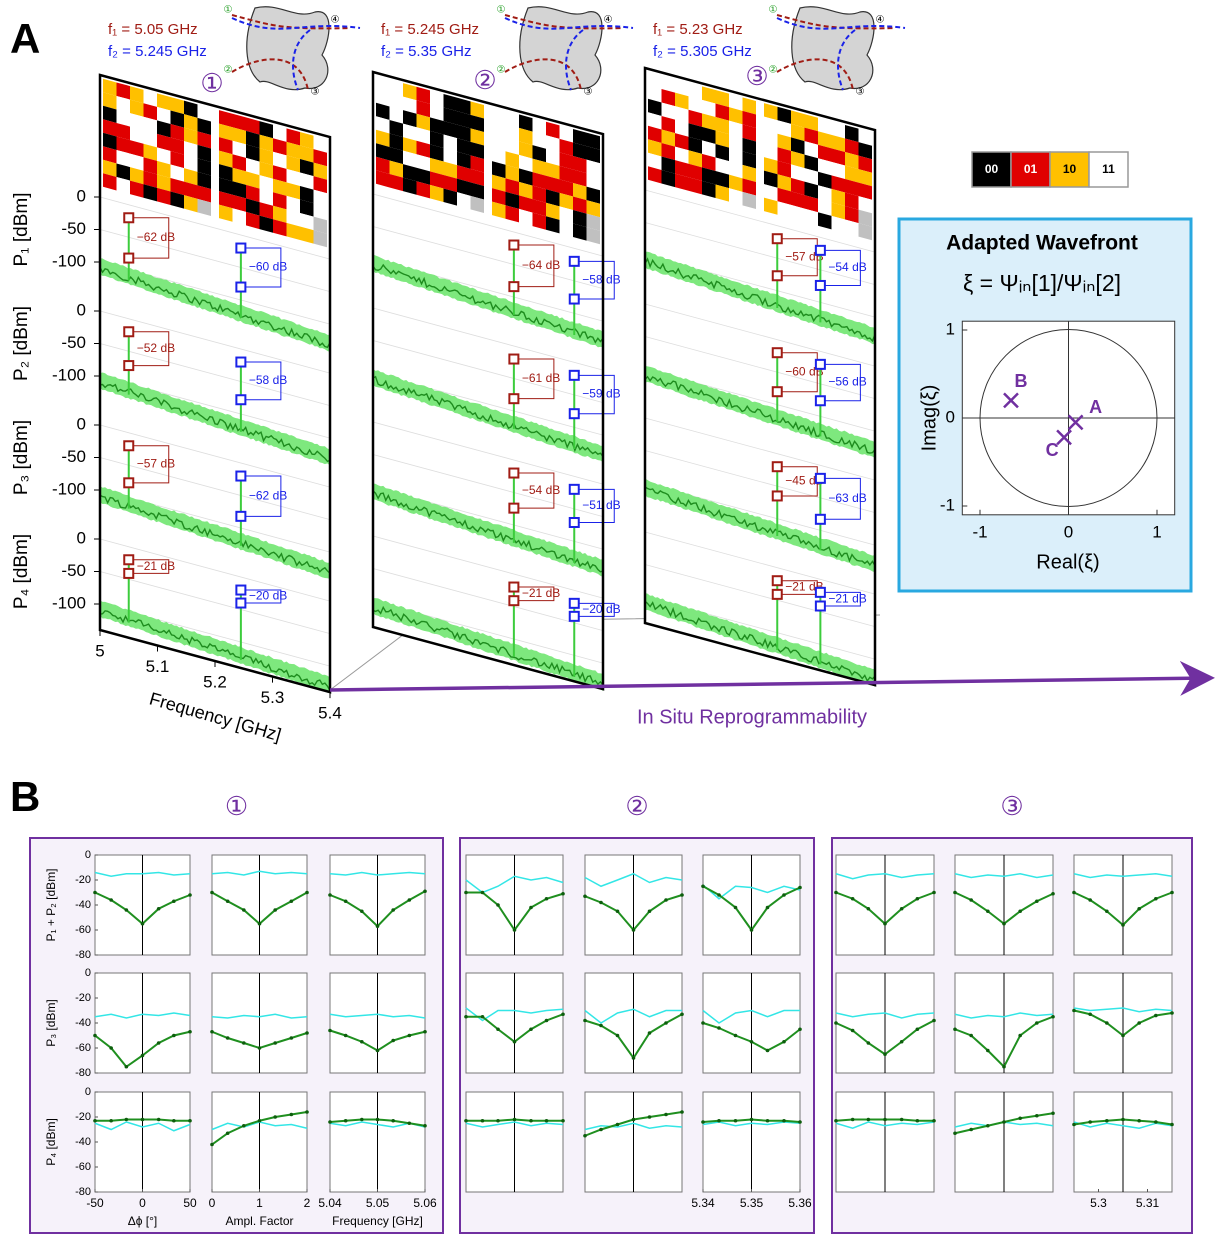 The width and height of the screenshot is (1215, 1237). Describe the element at coordinates (83, 1117) in the screenshot. I see `y-tick-label: -20` at that location.